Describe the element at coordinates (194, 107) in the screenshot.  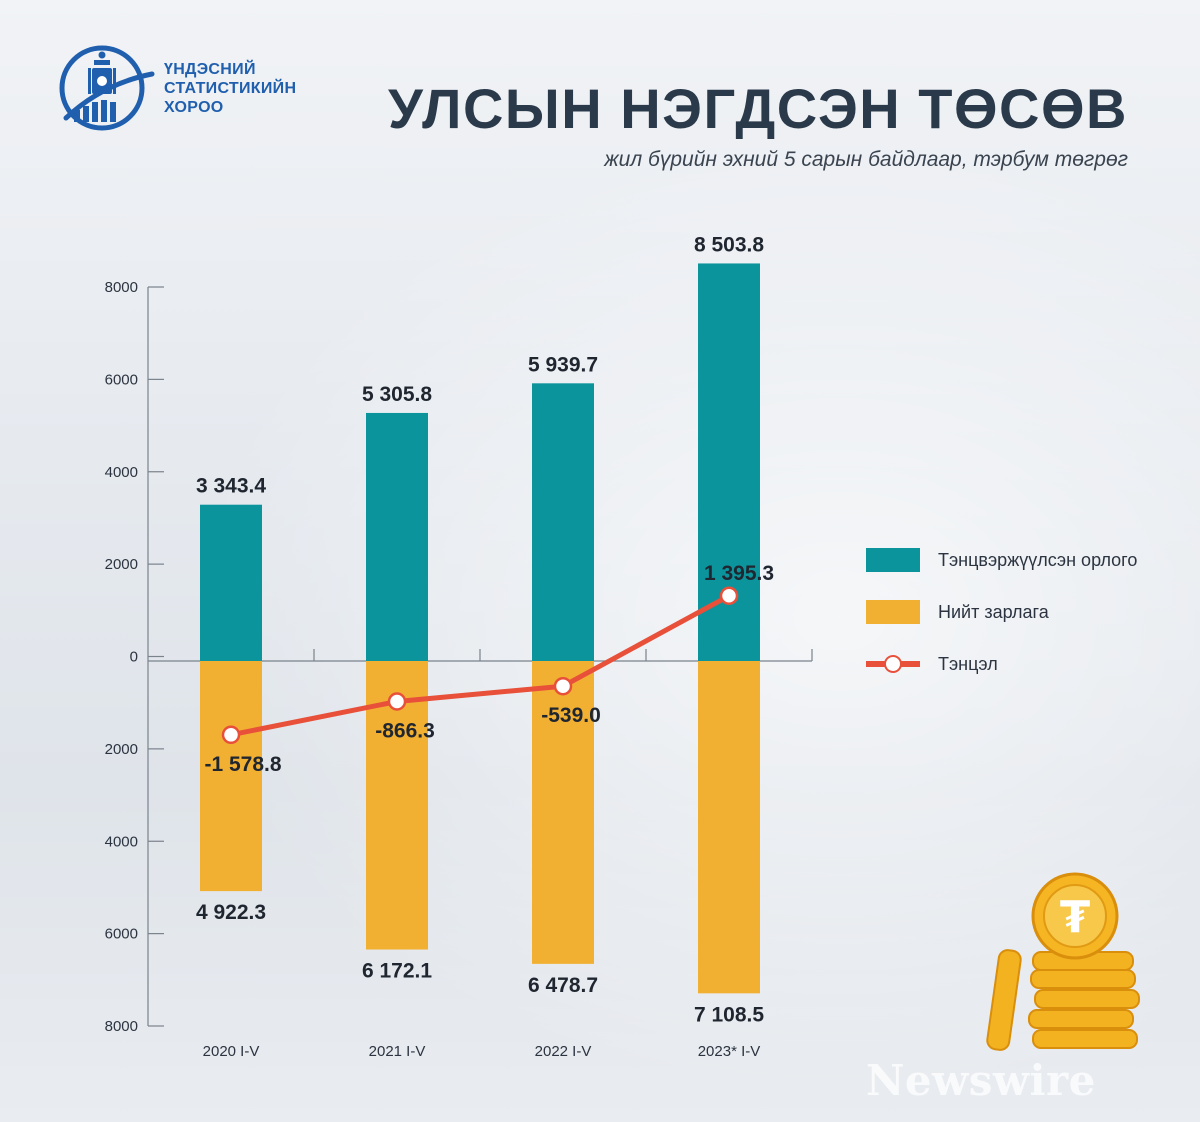
I see `organization-name-line-3: ХОРОО` at that location.